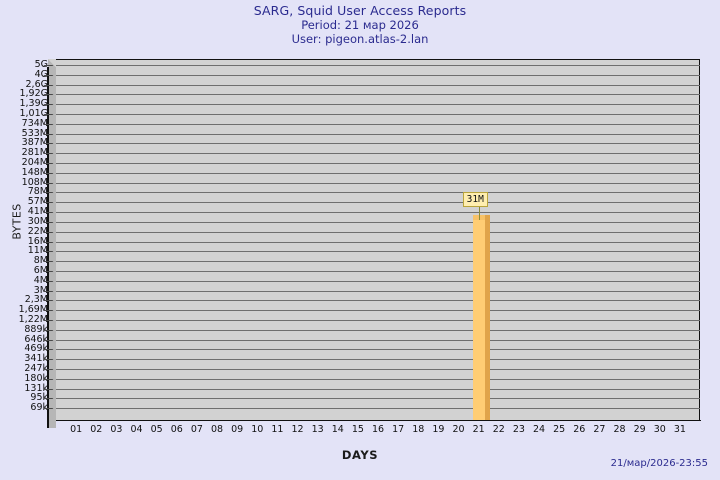  Describe the element at coordinates (37, 202) in the screenshot. I see `y-tick-label: 57M` at that location.